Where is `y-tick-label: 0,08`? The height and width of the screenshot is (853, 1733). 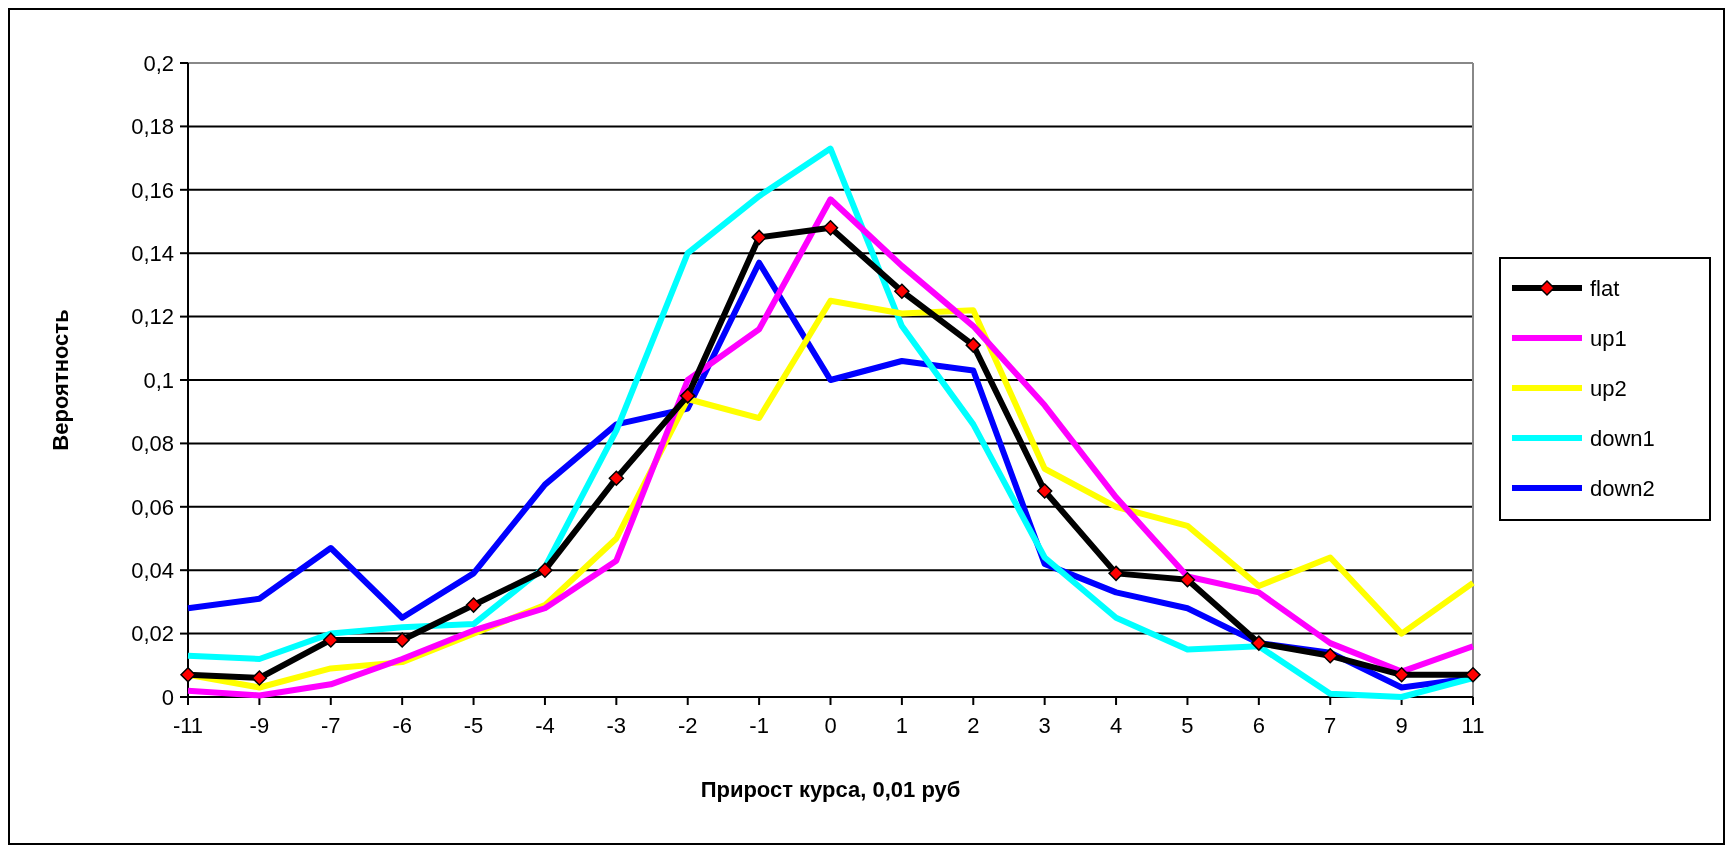 y-tick-label: 0,08 is located at coordinates (152, 444).